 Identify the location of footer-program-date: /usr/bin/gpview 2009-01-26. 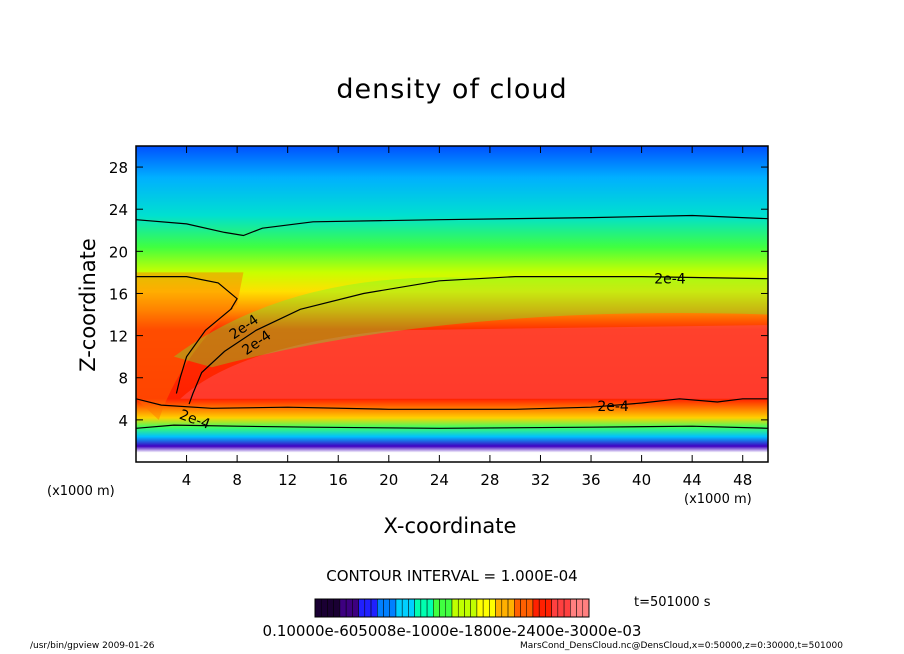
(92, 646).